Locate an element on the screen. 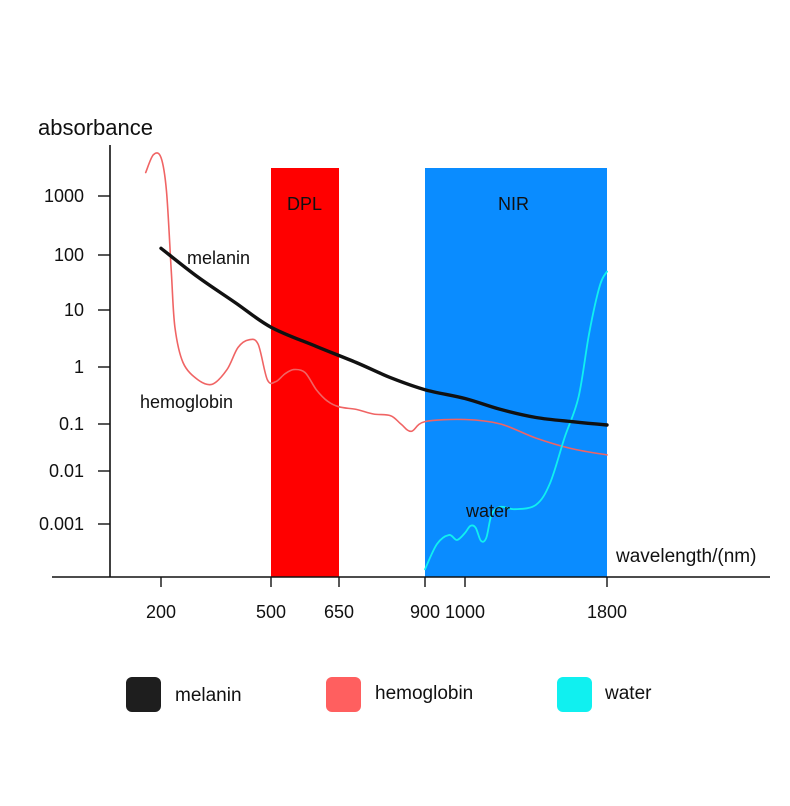 This screenshot has height=806, width=790. legend-item-hemoglobin: hemoglobin is located at coordinates (399, 694).